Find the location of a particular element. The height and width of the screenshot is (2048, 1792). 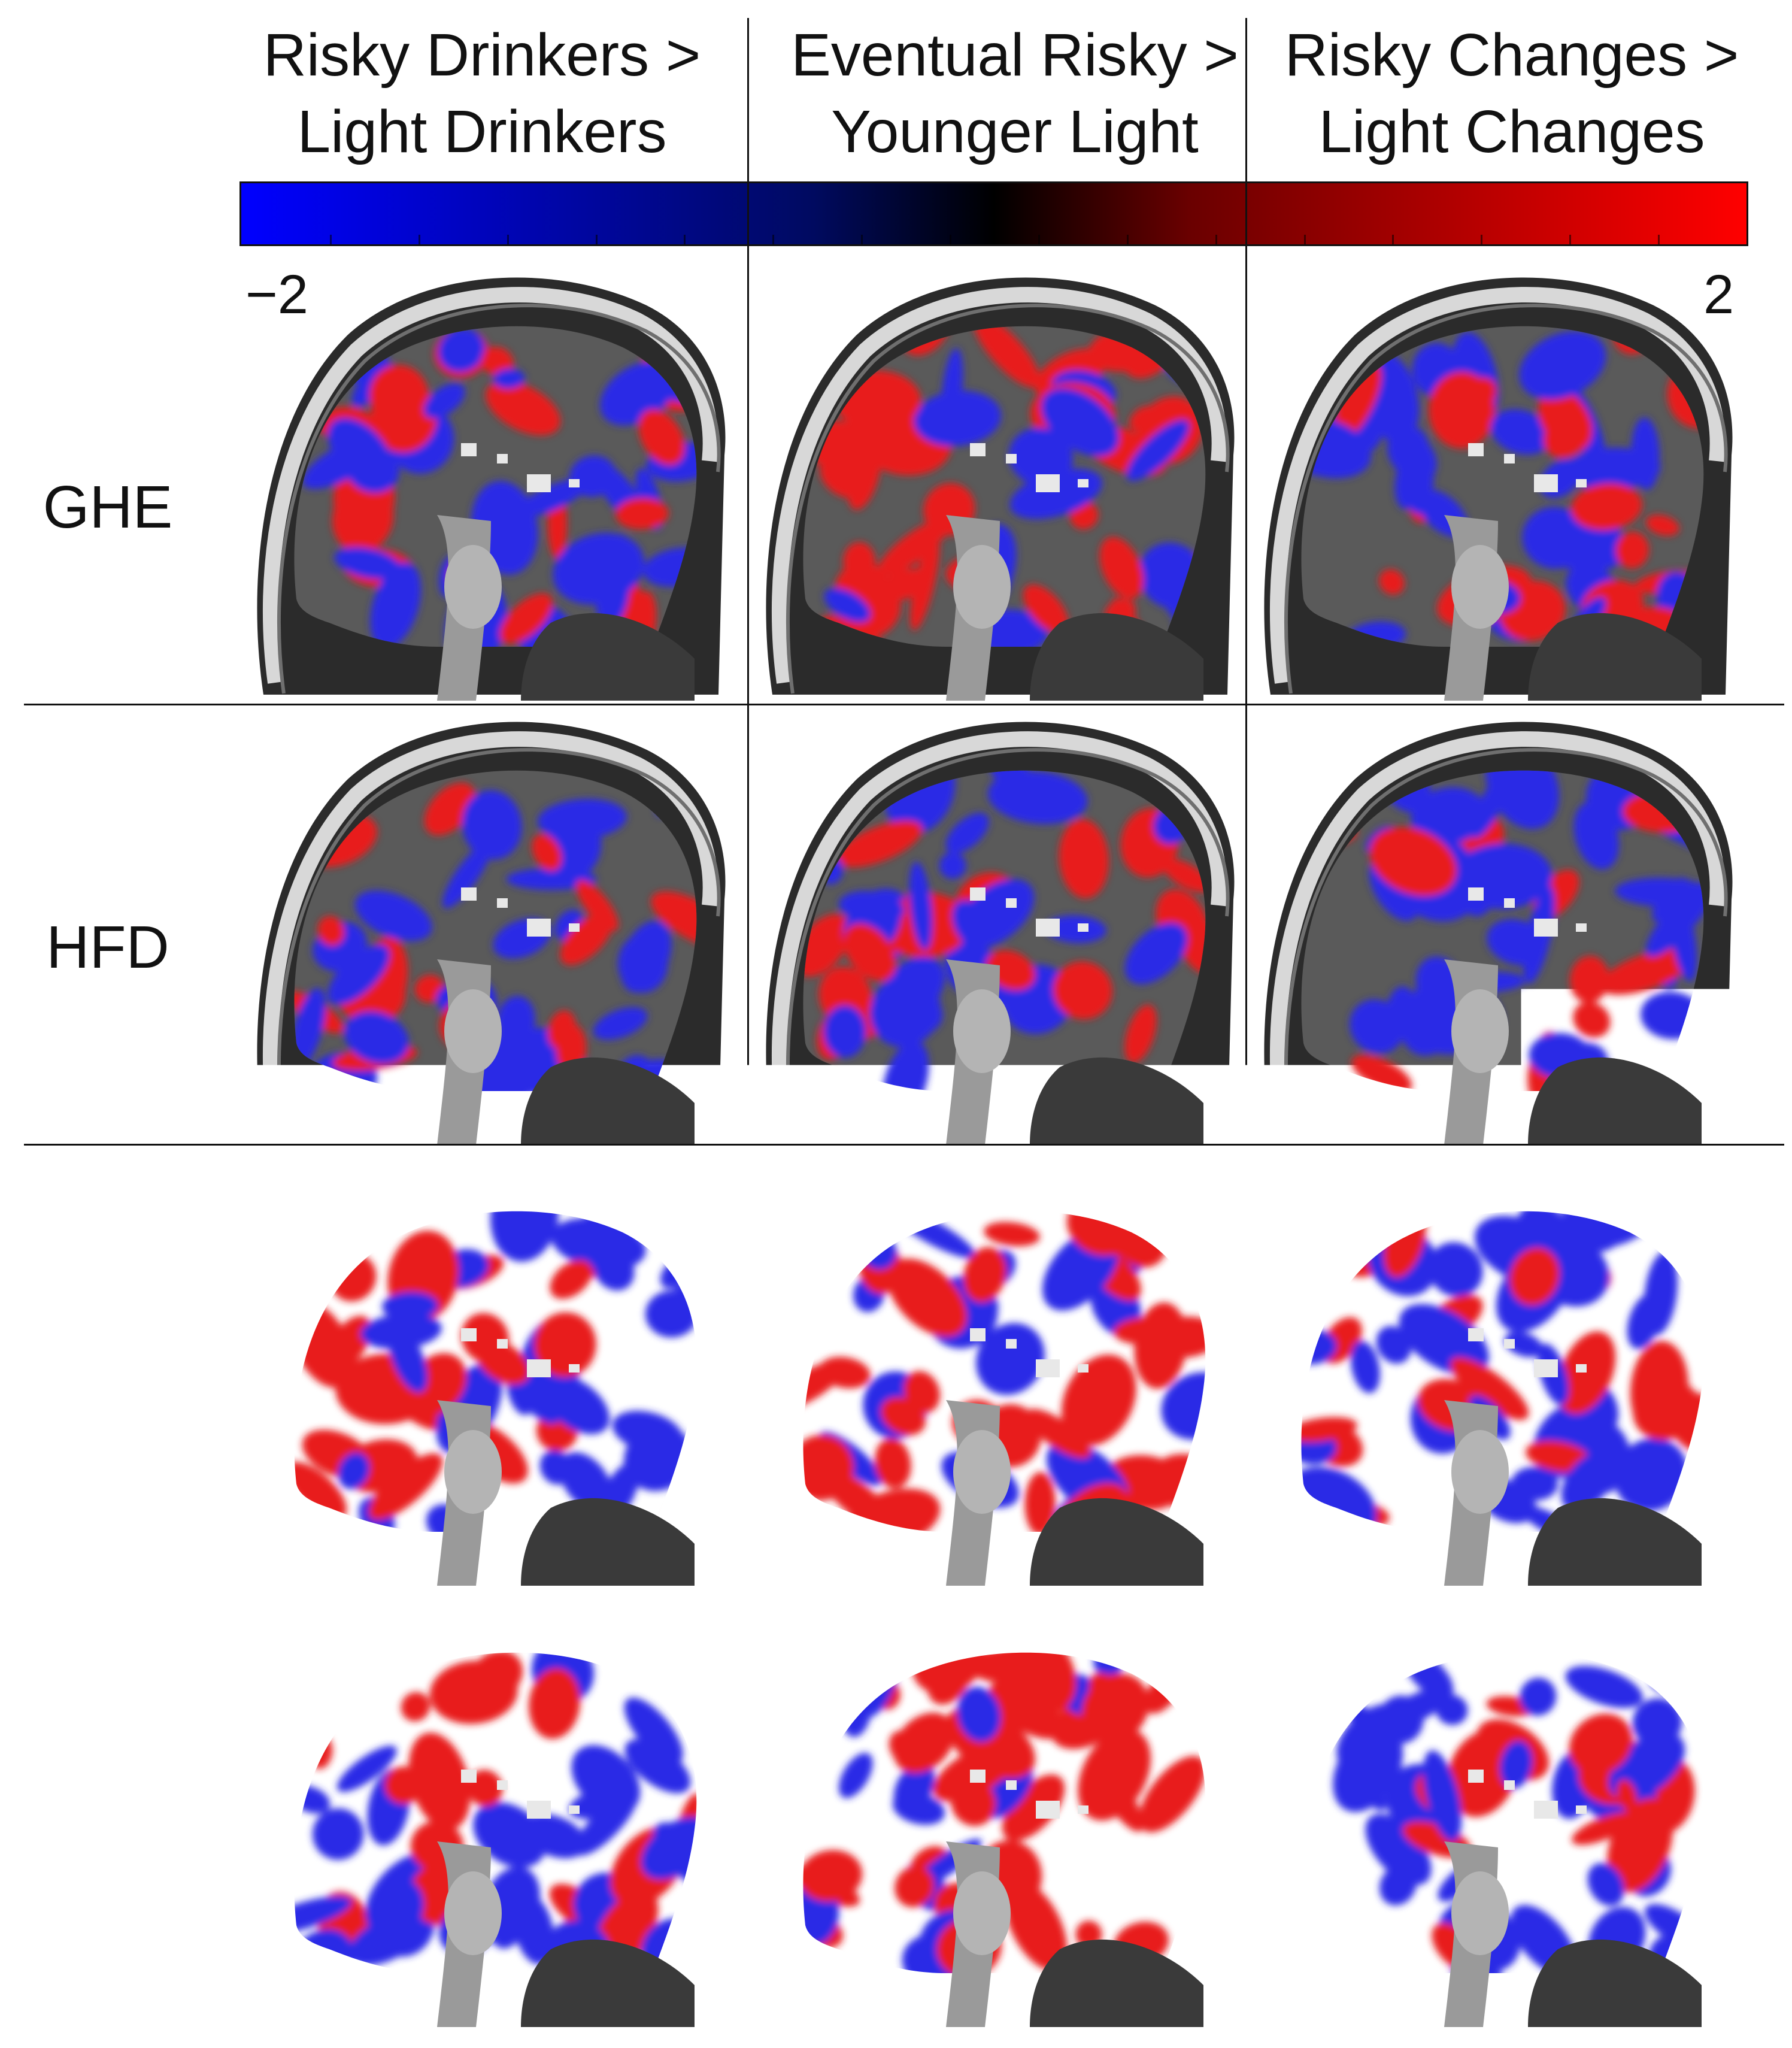

brain-slice-alff-col3 is located at coordinates (1494, 1367).